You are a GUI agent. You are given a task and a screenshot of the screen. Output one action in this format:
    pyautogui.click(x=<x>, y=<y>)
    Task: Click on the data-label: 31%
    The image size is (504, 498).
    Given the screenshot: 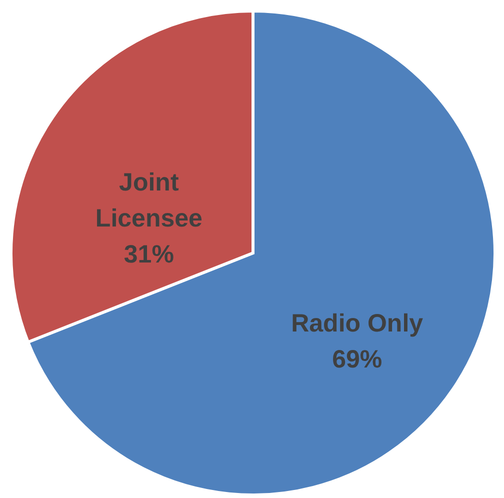 What is the action you would take?
    pyautogui.click(x=149, y=254)
    